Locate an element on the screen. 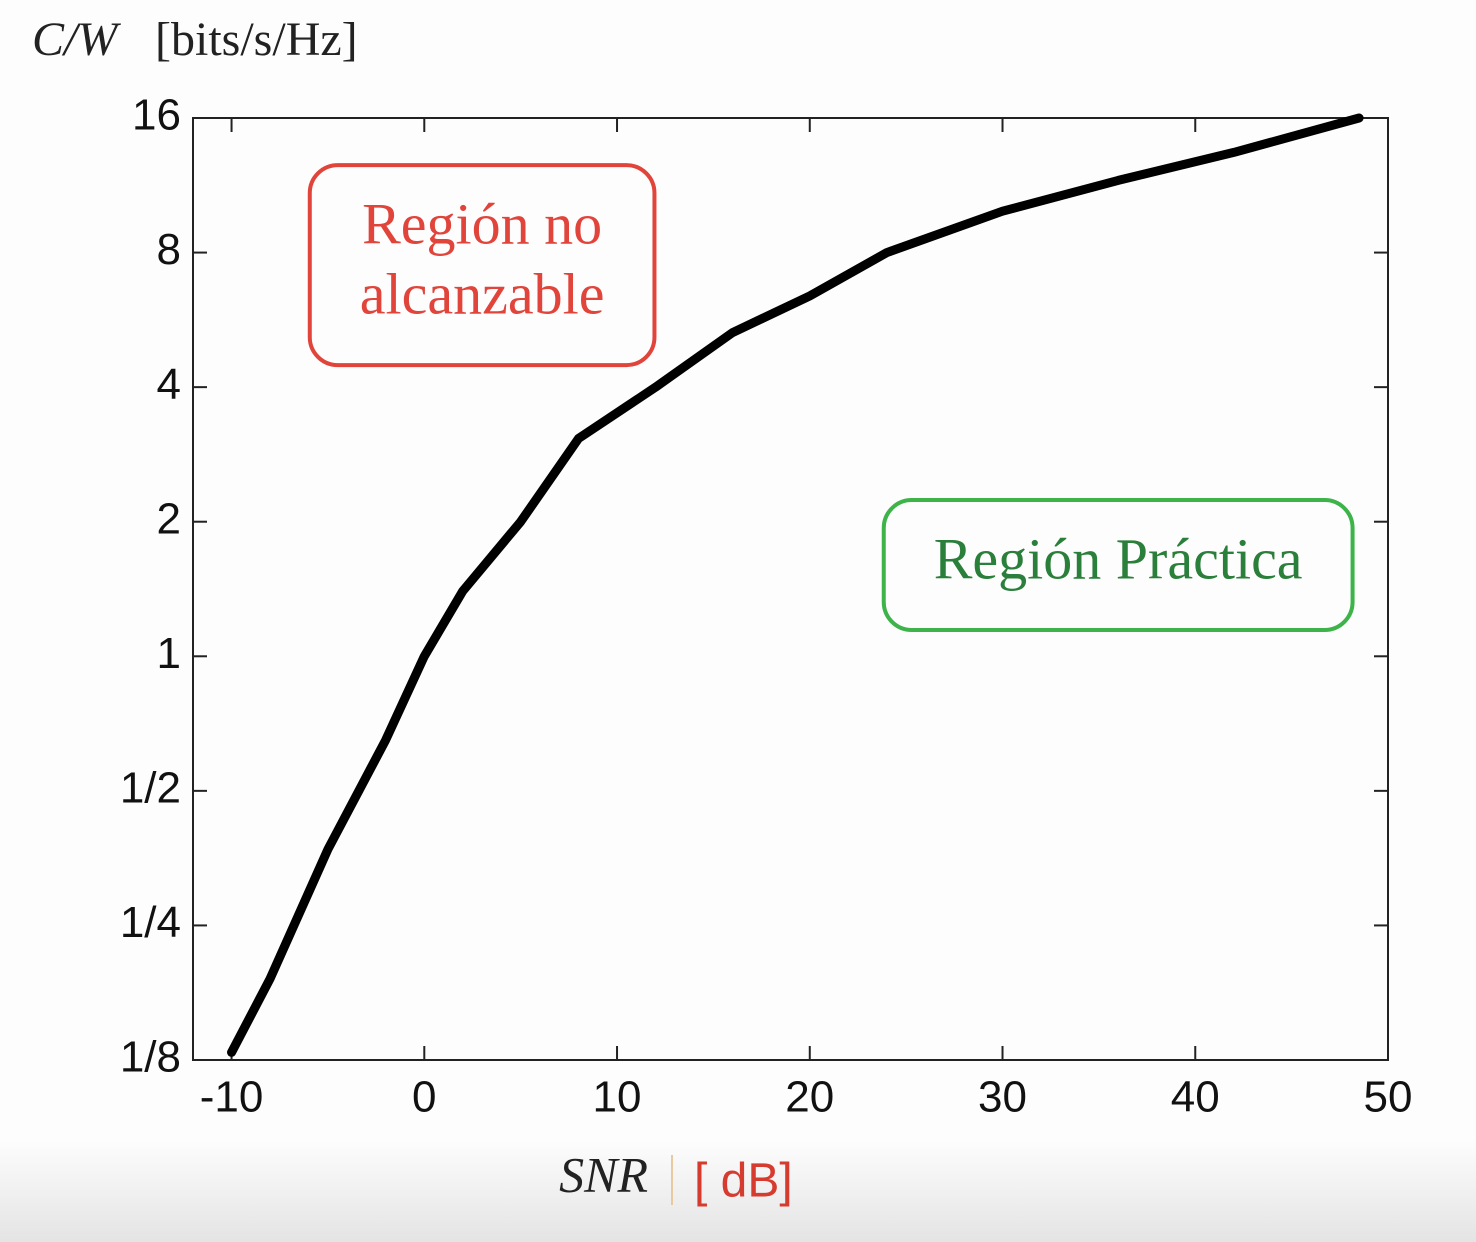 The height and width of the screenshot is (1242, 1476). y-tick-label: 2 is located at coordinates (169, 518).